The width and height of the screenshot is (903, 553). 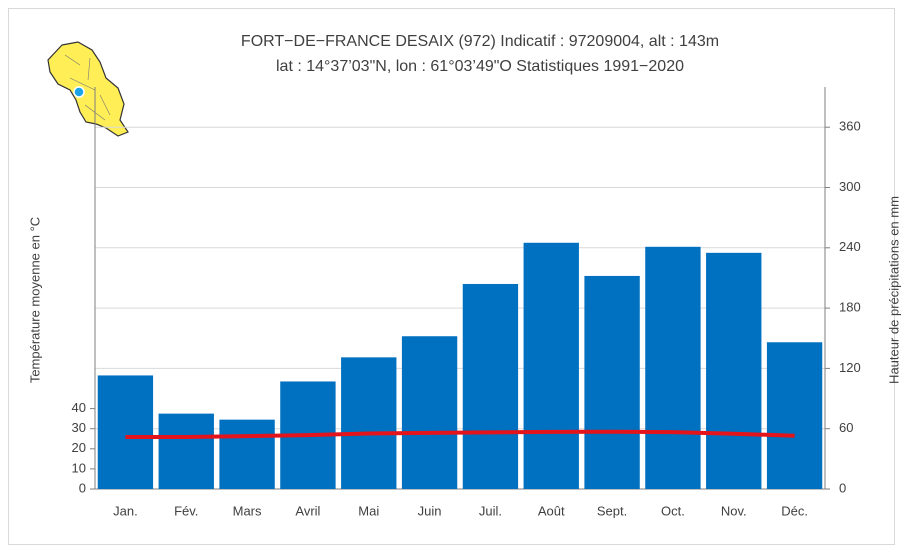 I want to click on y2-tick-label: 300, so click(x=850, y=186).